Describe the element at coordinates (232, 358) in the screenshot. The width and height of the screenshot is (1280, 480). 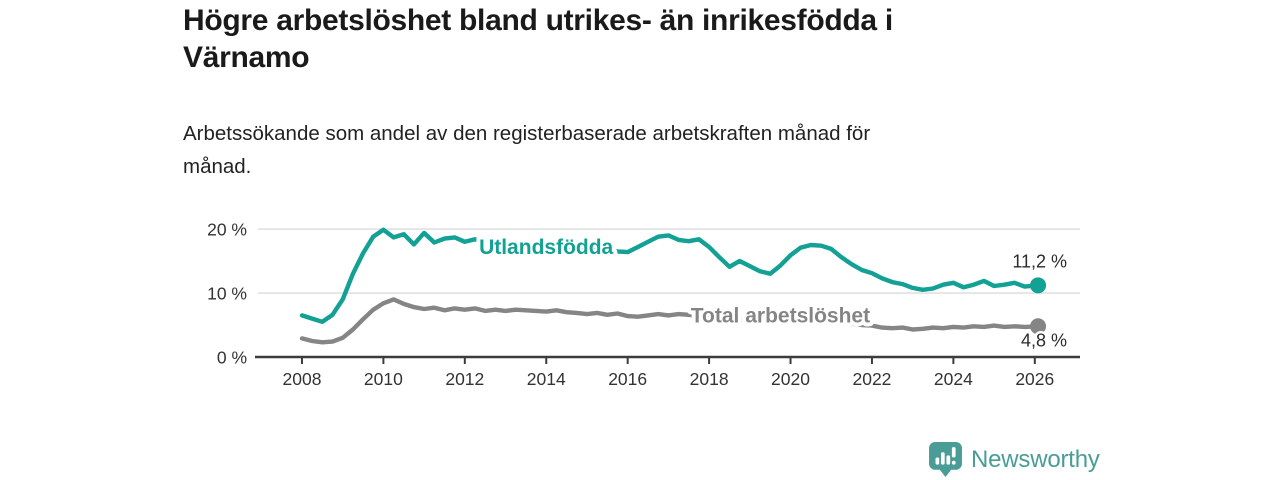
I see `y-tick-label: 0 %` at that location.